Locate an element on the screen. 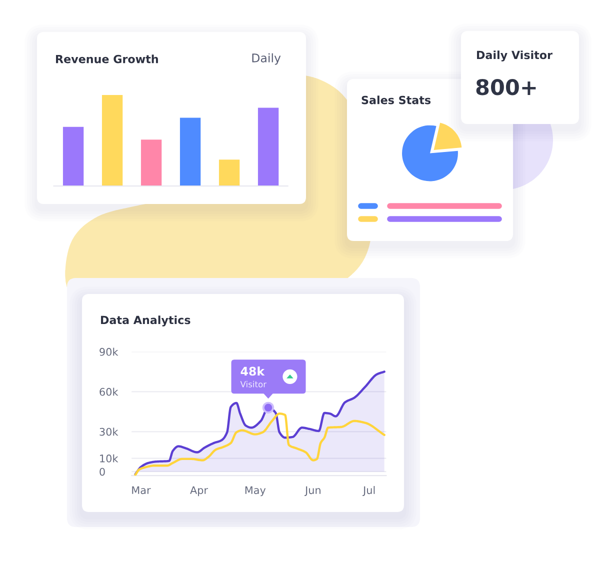 This screenshot has width=616, height=563. chart-title: Data Analytics is located at coordinates (145, 321).